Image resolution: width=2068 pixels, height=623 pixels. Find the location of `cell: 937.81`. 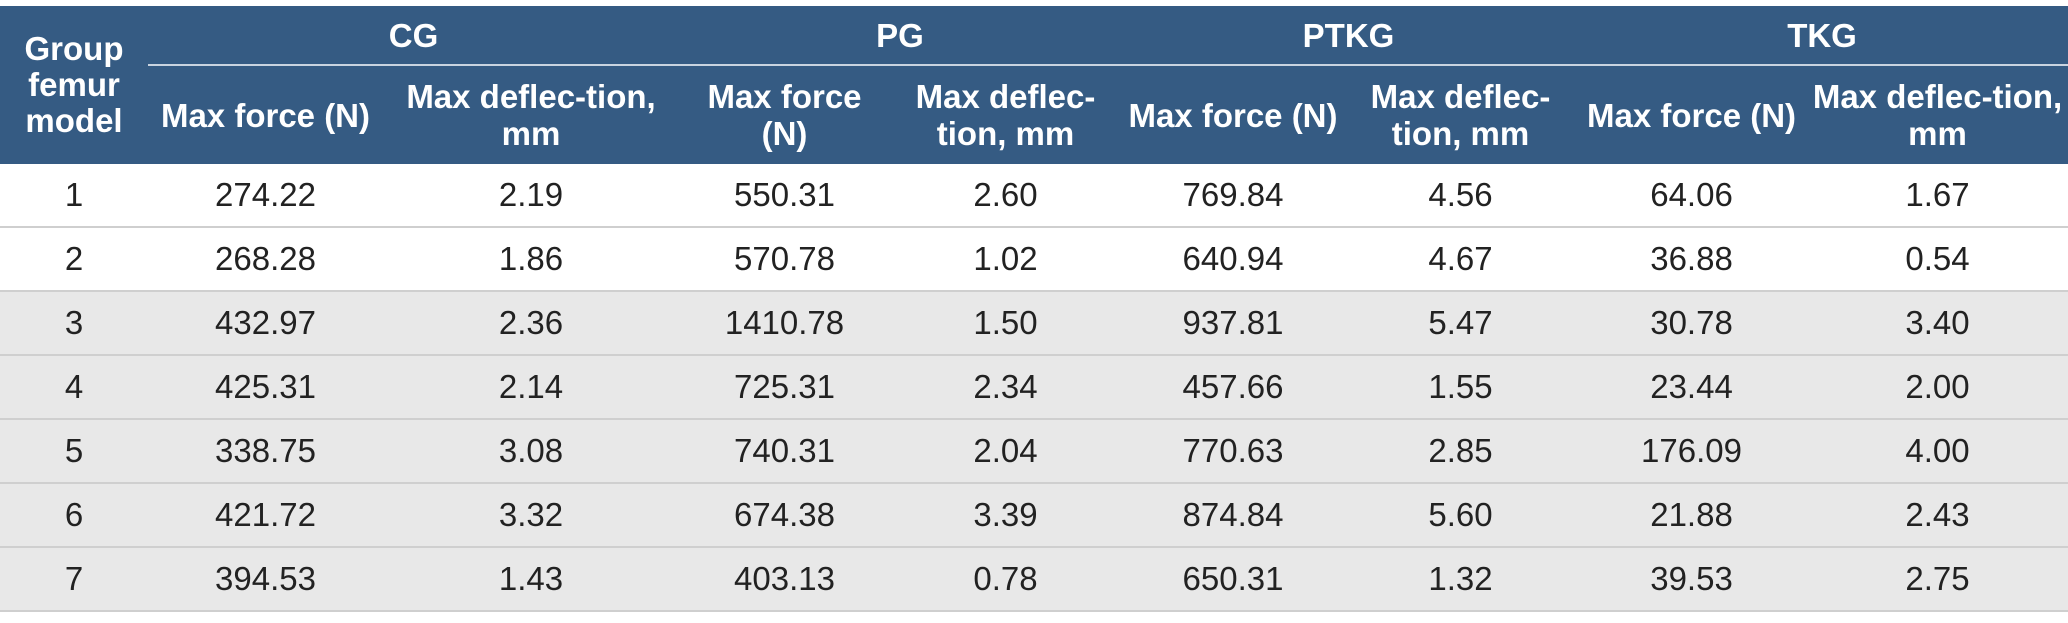

cell: 937.81 is located at coordinates (1233, 323).